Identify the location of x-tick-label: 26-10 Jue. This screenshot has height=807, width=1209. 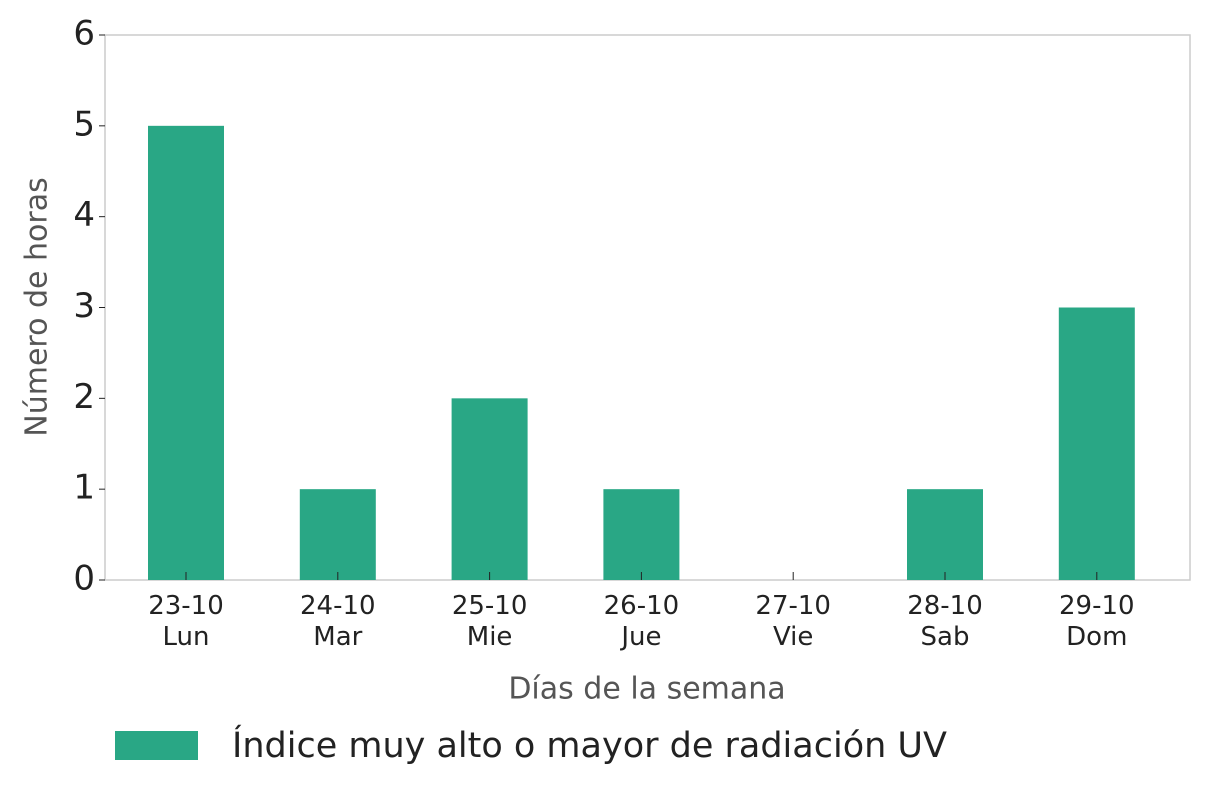
(642, 621).